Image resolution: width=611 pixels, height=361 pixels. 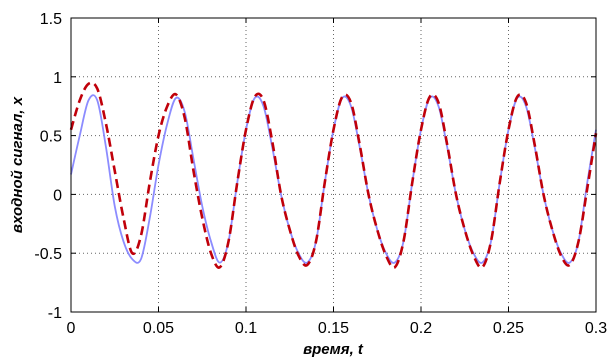 I want to click on y-tick-label: -1, so click(x=55, y=313).